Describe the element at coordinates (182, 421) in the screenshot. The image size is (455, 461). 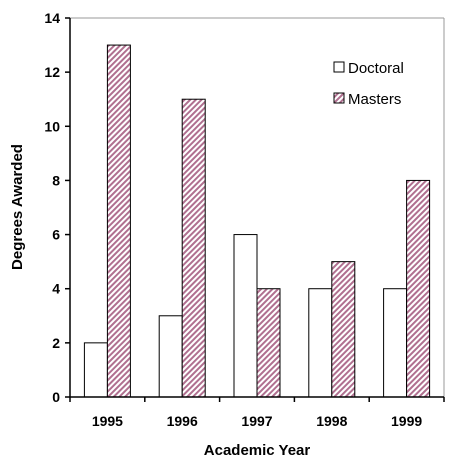
I see `x-tick-label-1996: 1996` at that location.